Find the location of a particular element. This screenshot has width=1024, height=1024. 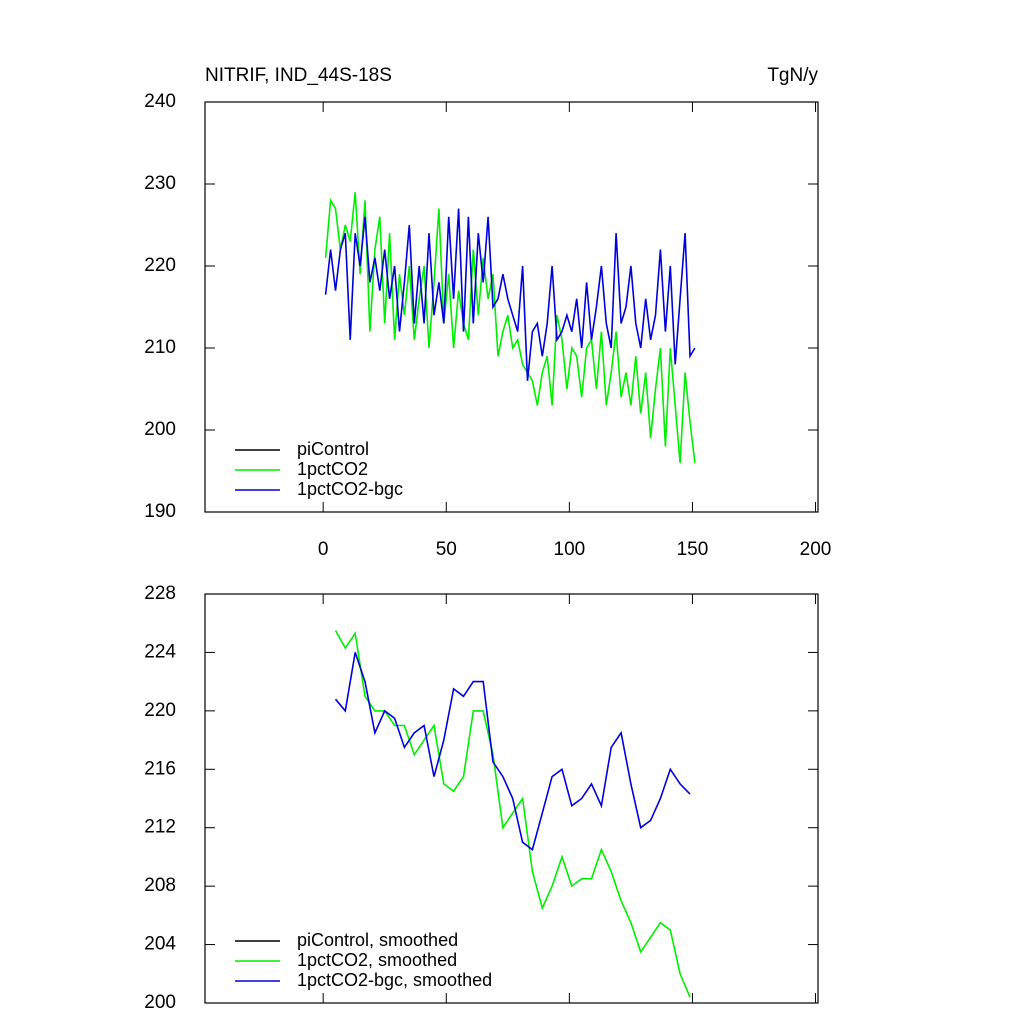

y-tick-label: 240 is located at coordinates (160, 101).